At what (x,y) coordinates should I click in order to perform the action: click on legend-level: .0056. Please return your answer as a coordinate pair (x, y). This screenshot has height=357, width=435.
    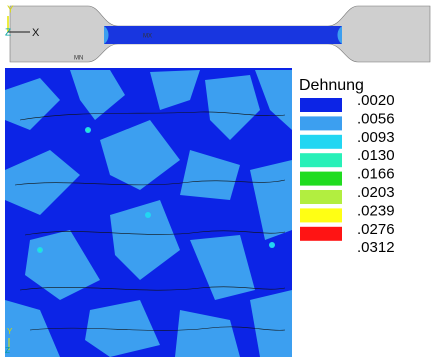
    Looking at the image, I should click on (376, 118).